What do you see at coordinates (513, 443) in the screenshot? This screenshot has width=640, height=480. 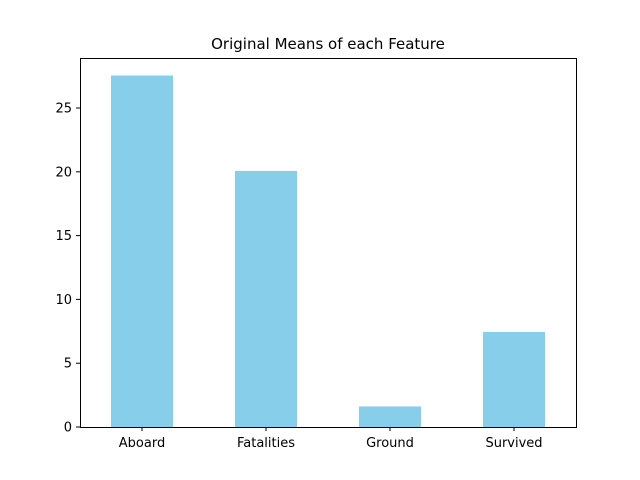 I see `x-tick-label: Survived` at bounding box center [513, 443].